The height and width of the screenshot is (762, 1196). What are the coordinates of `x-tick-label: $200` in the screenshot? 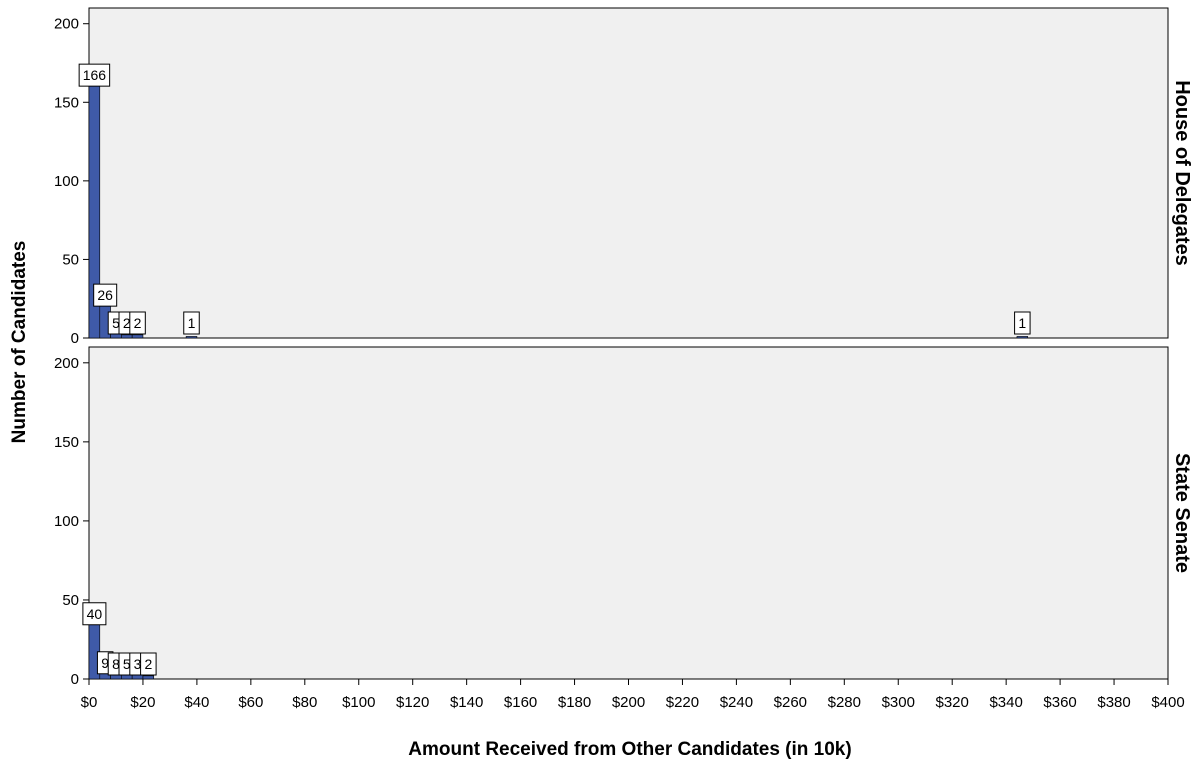 It's located at (628, 702).